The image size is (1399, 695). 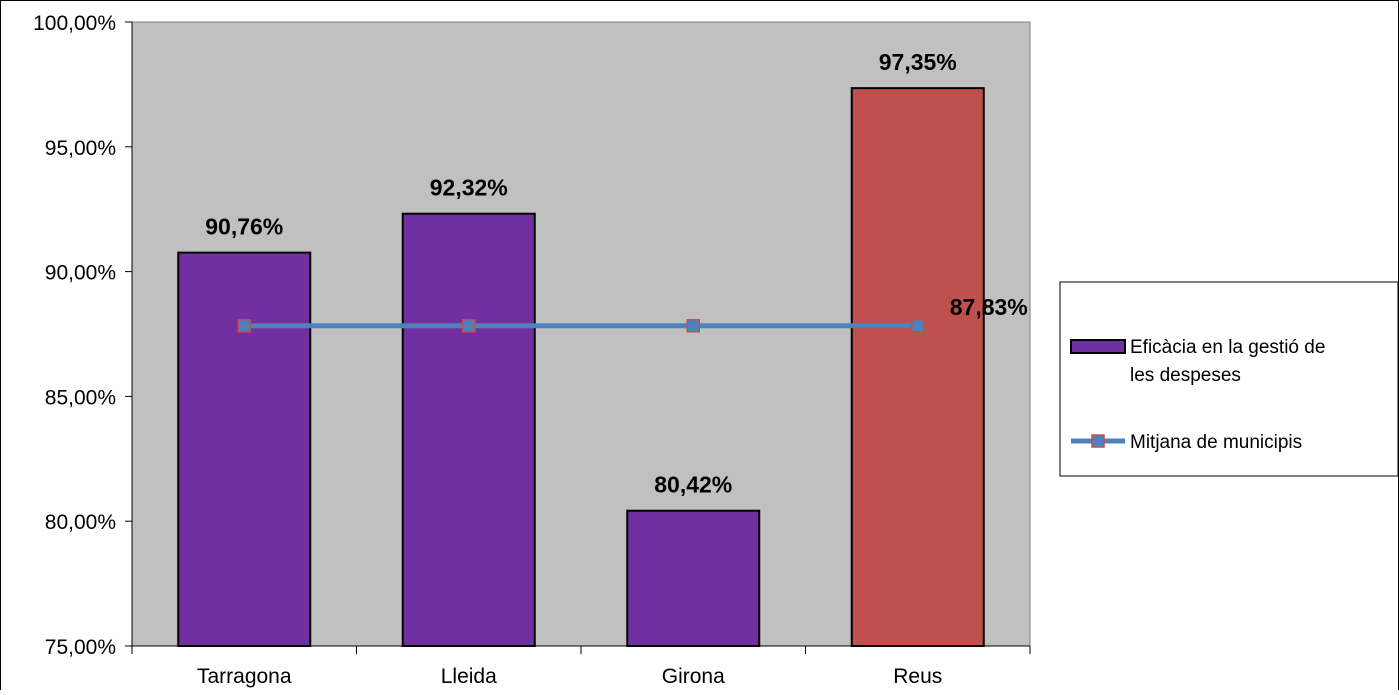 What do you see at coordinates (1098, 441) in the screenshot?
I see `legend-swatch-marker` at bounding box center [1098, 441].